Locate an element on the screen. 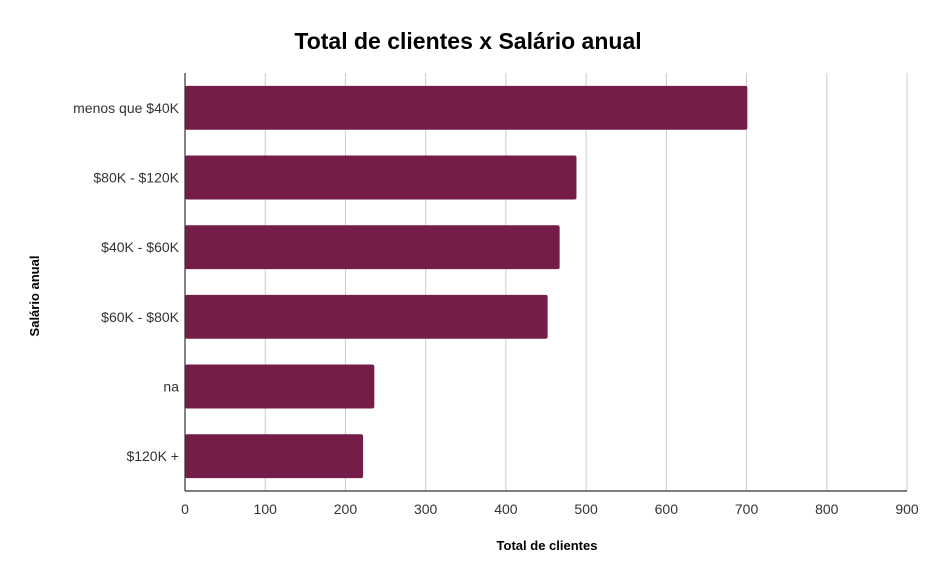 The height and width of the screenshot is (580, 934). x-tick-label: 500 is located at coordinates (586, 509).